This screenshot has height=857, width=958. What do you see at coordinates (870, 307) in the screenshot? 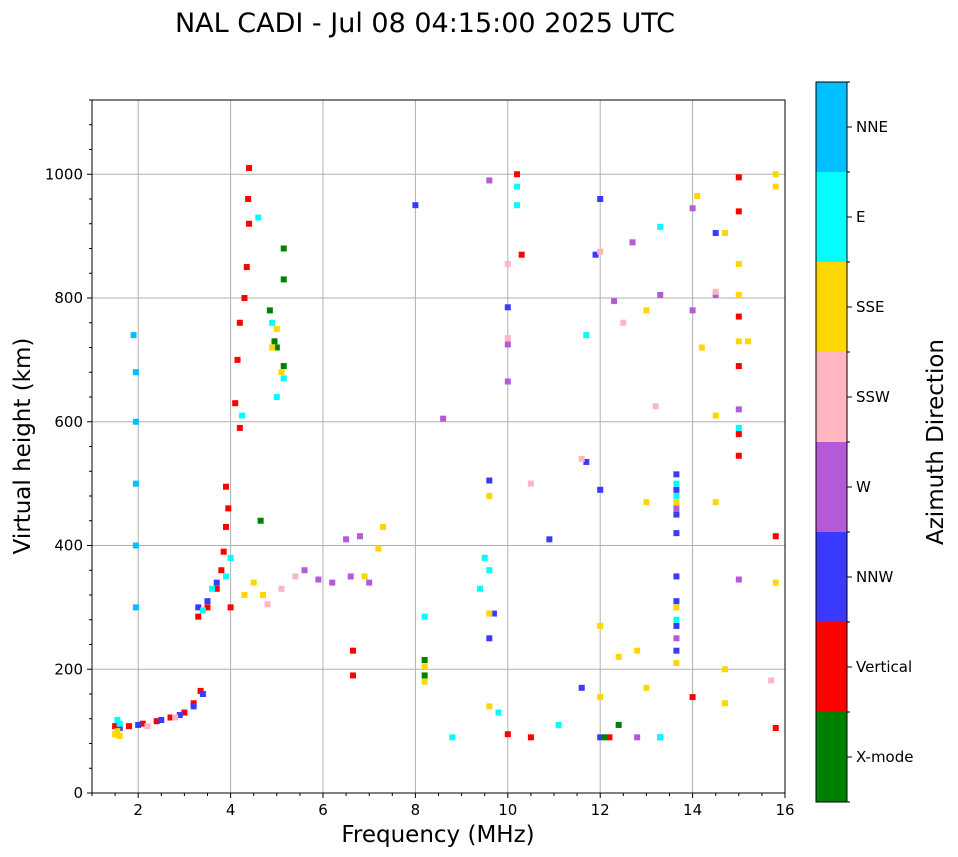
I see `colorbar-label-sse: SSE` at bounding box center [870, 307].